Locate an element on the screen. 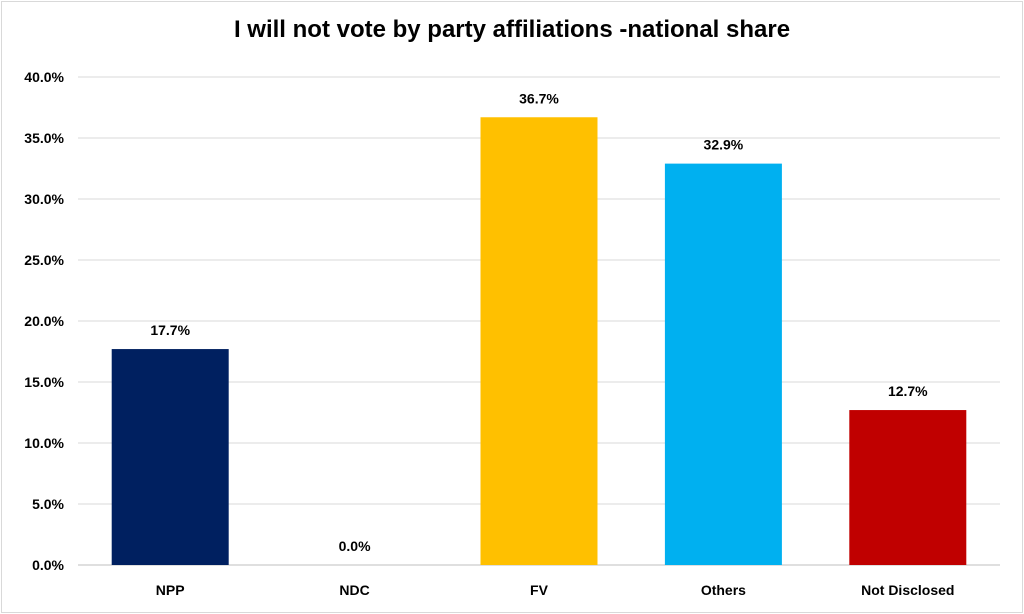  y-tick-label: 0.0% is located at coordinates (48, 565).